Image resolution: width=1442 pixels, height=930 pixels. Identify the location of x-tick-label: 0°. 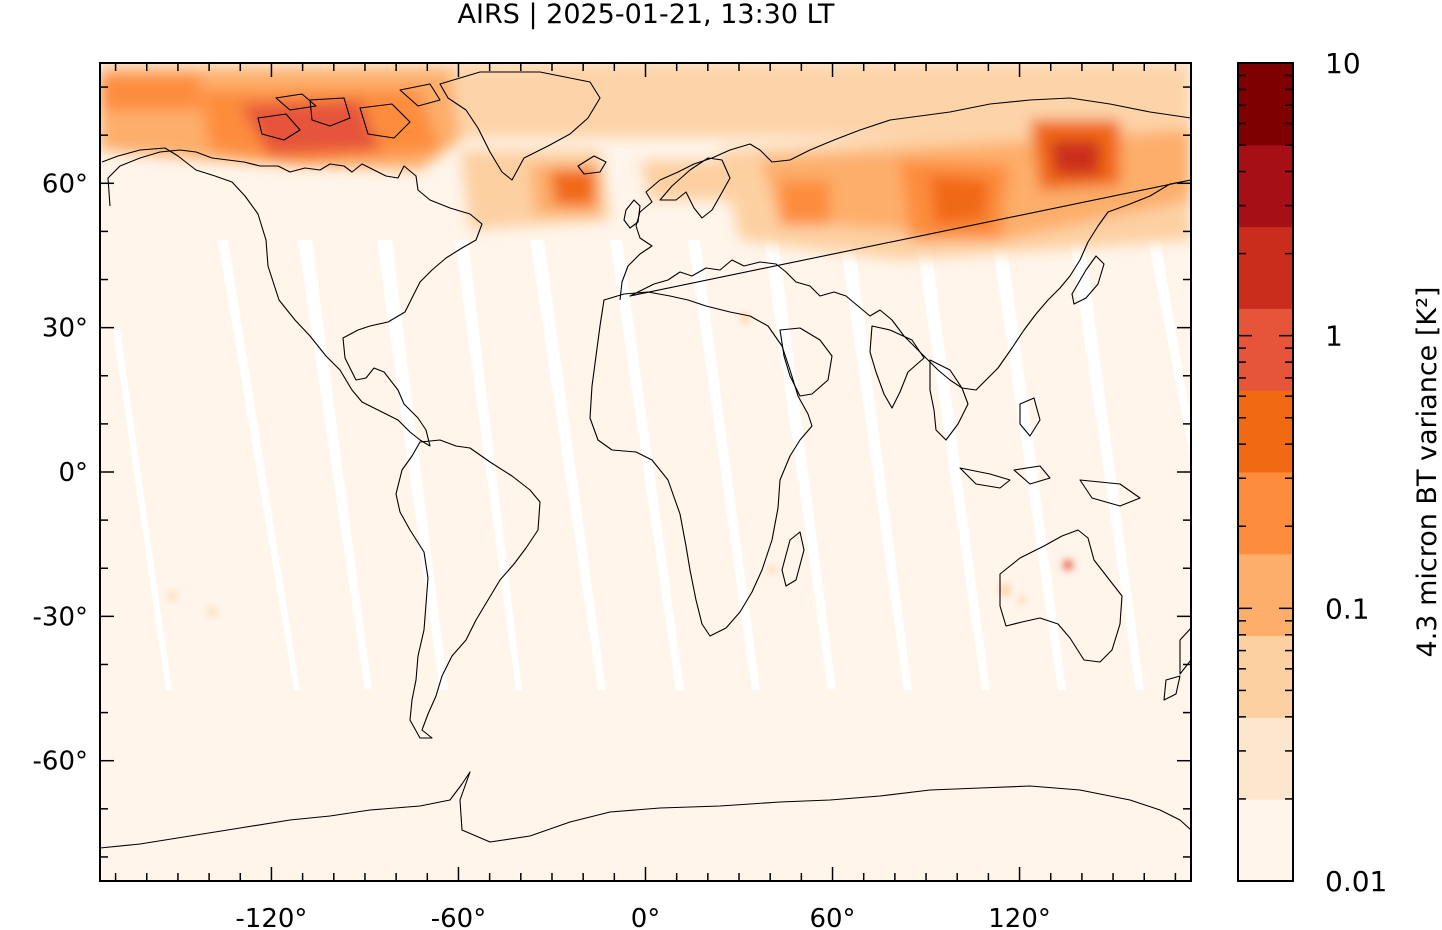
(646, 917).